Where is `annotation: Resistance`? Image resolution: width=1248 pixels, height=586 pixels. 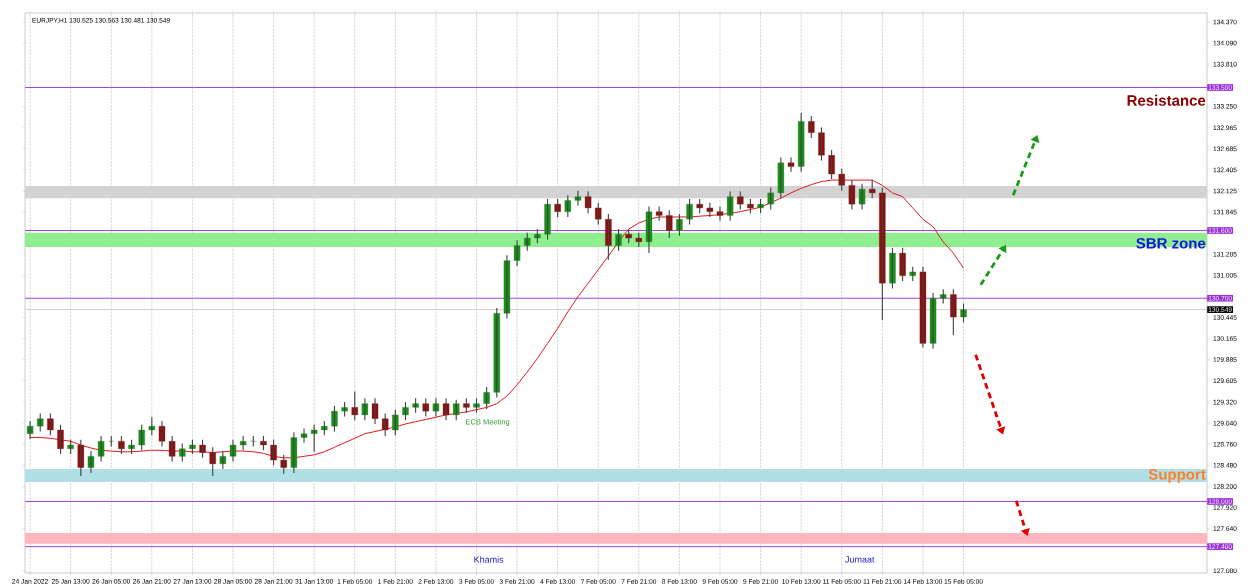 annotation: Resistance is located at coordinates (1166, 100).